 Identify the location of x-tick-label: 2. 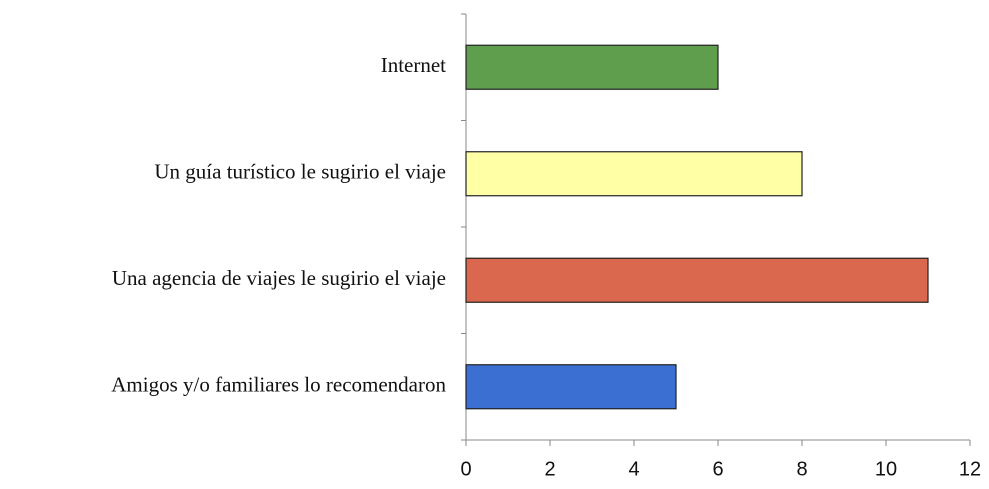
(549, 469).